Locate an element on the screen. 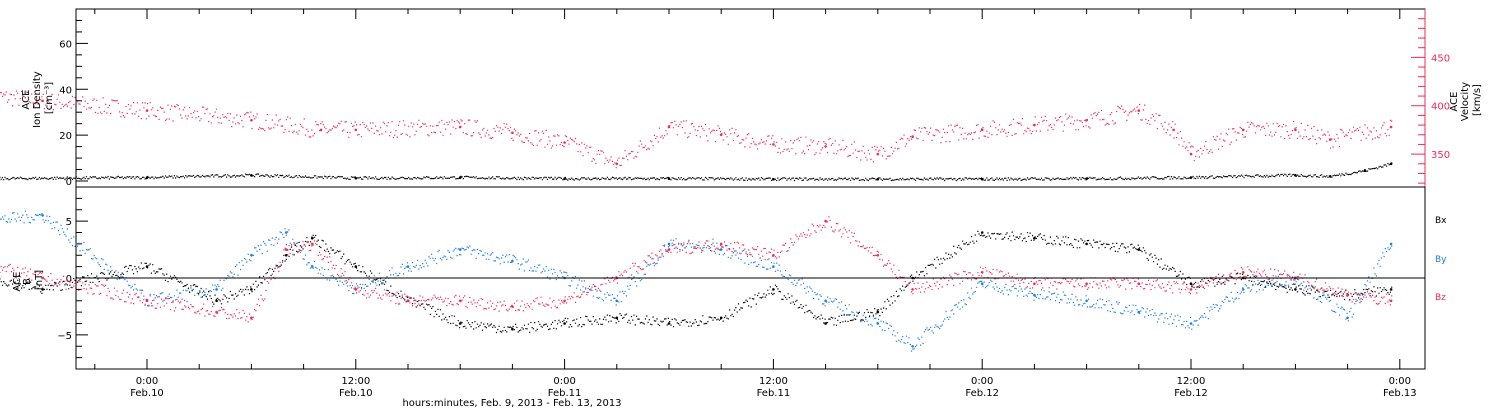 This screenshot has width=1500, height=410. bottom-left-axis-title: ACE B [nT] is located at coordinates (28, 279).